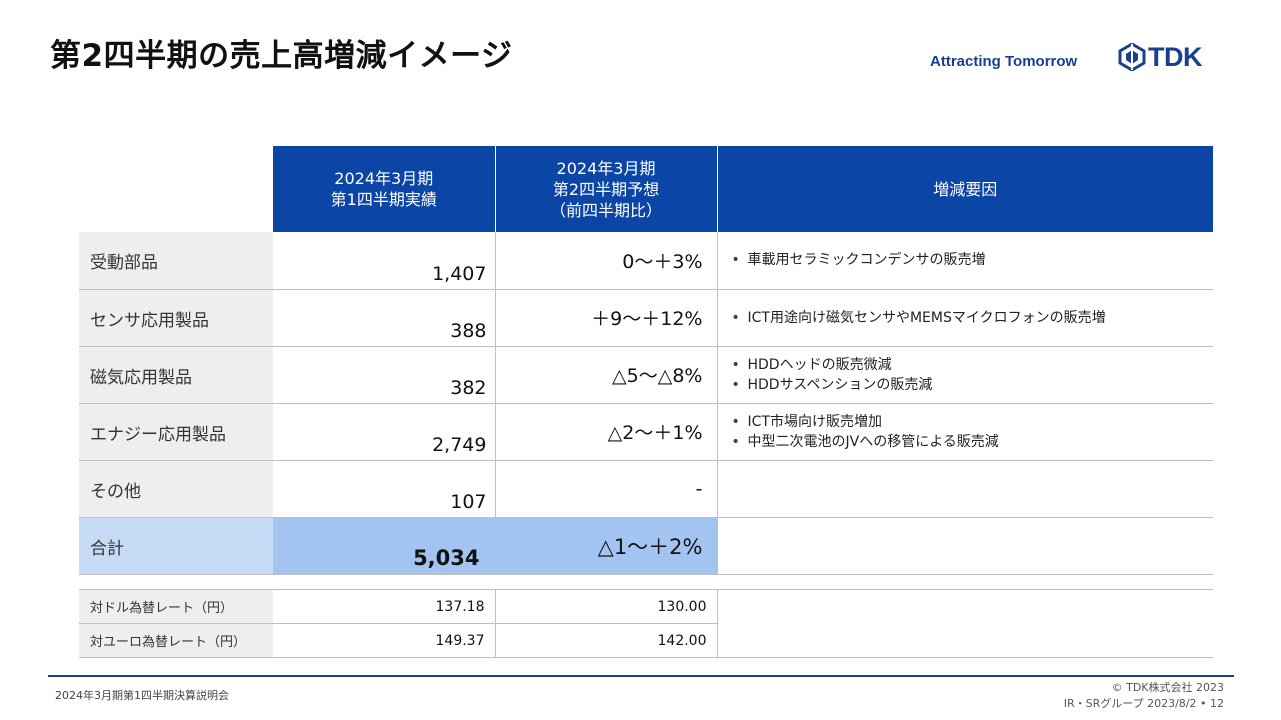 Image resolution: width=1281 pixels, height=720 pixels. What do you see at coordinates (606, 489) in the screenshot?
I see `forecast-value: -` at bounding box center [606, 489].